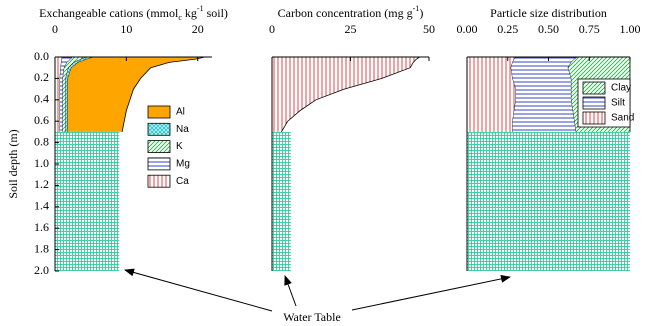 The height and width of the screenshot is (326, 649). I want to click on title-part: soil), so click(216, 13).